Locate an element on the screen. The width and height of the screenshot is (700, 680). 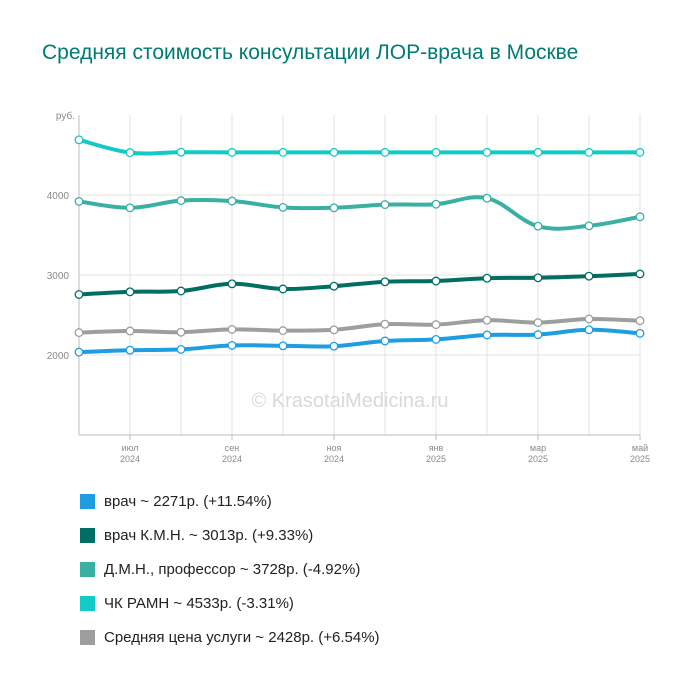
x-tick-label-month: сен is located at coordinates (232, 448).